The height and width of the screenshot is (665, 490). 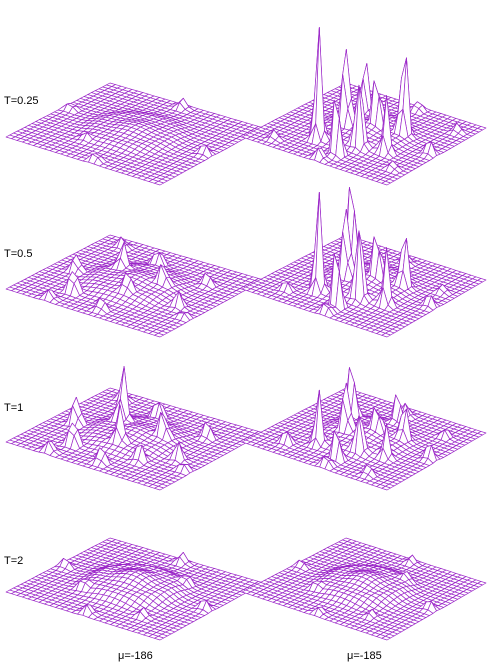 What do you see at coordinates (364, 429) in the screenshot?
I see `surface-panel-r2-c1` at bounding box center [364, 429].